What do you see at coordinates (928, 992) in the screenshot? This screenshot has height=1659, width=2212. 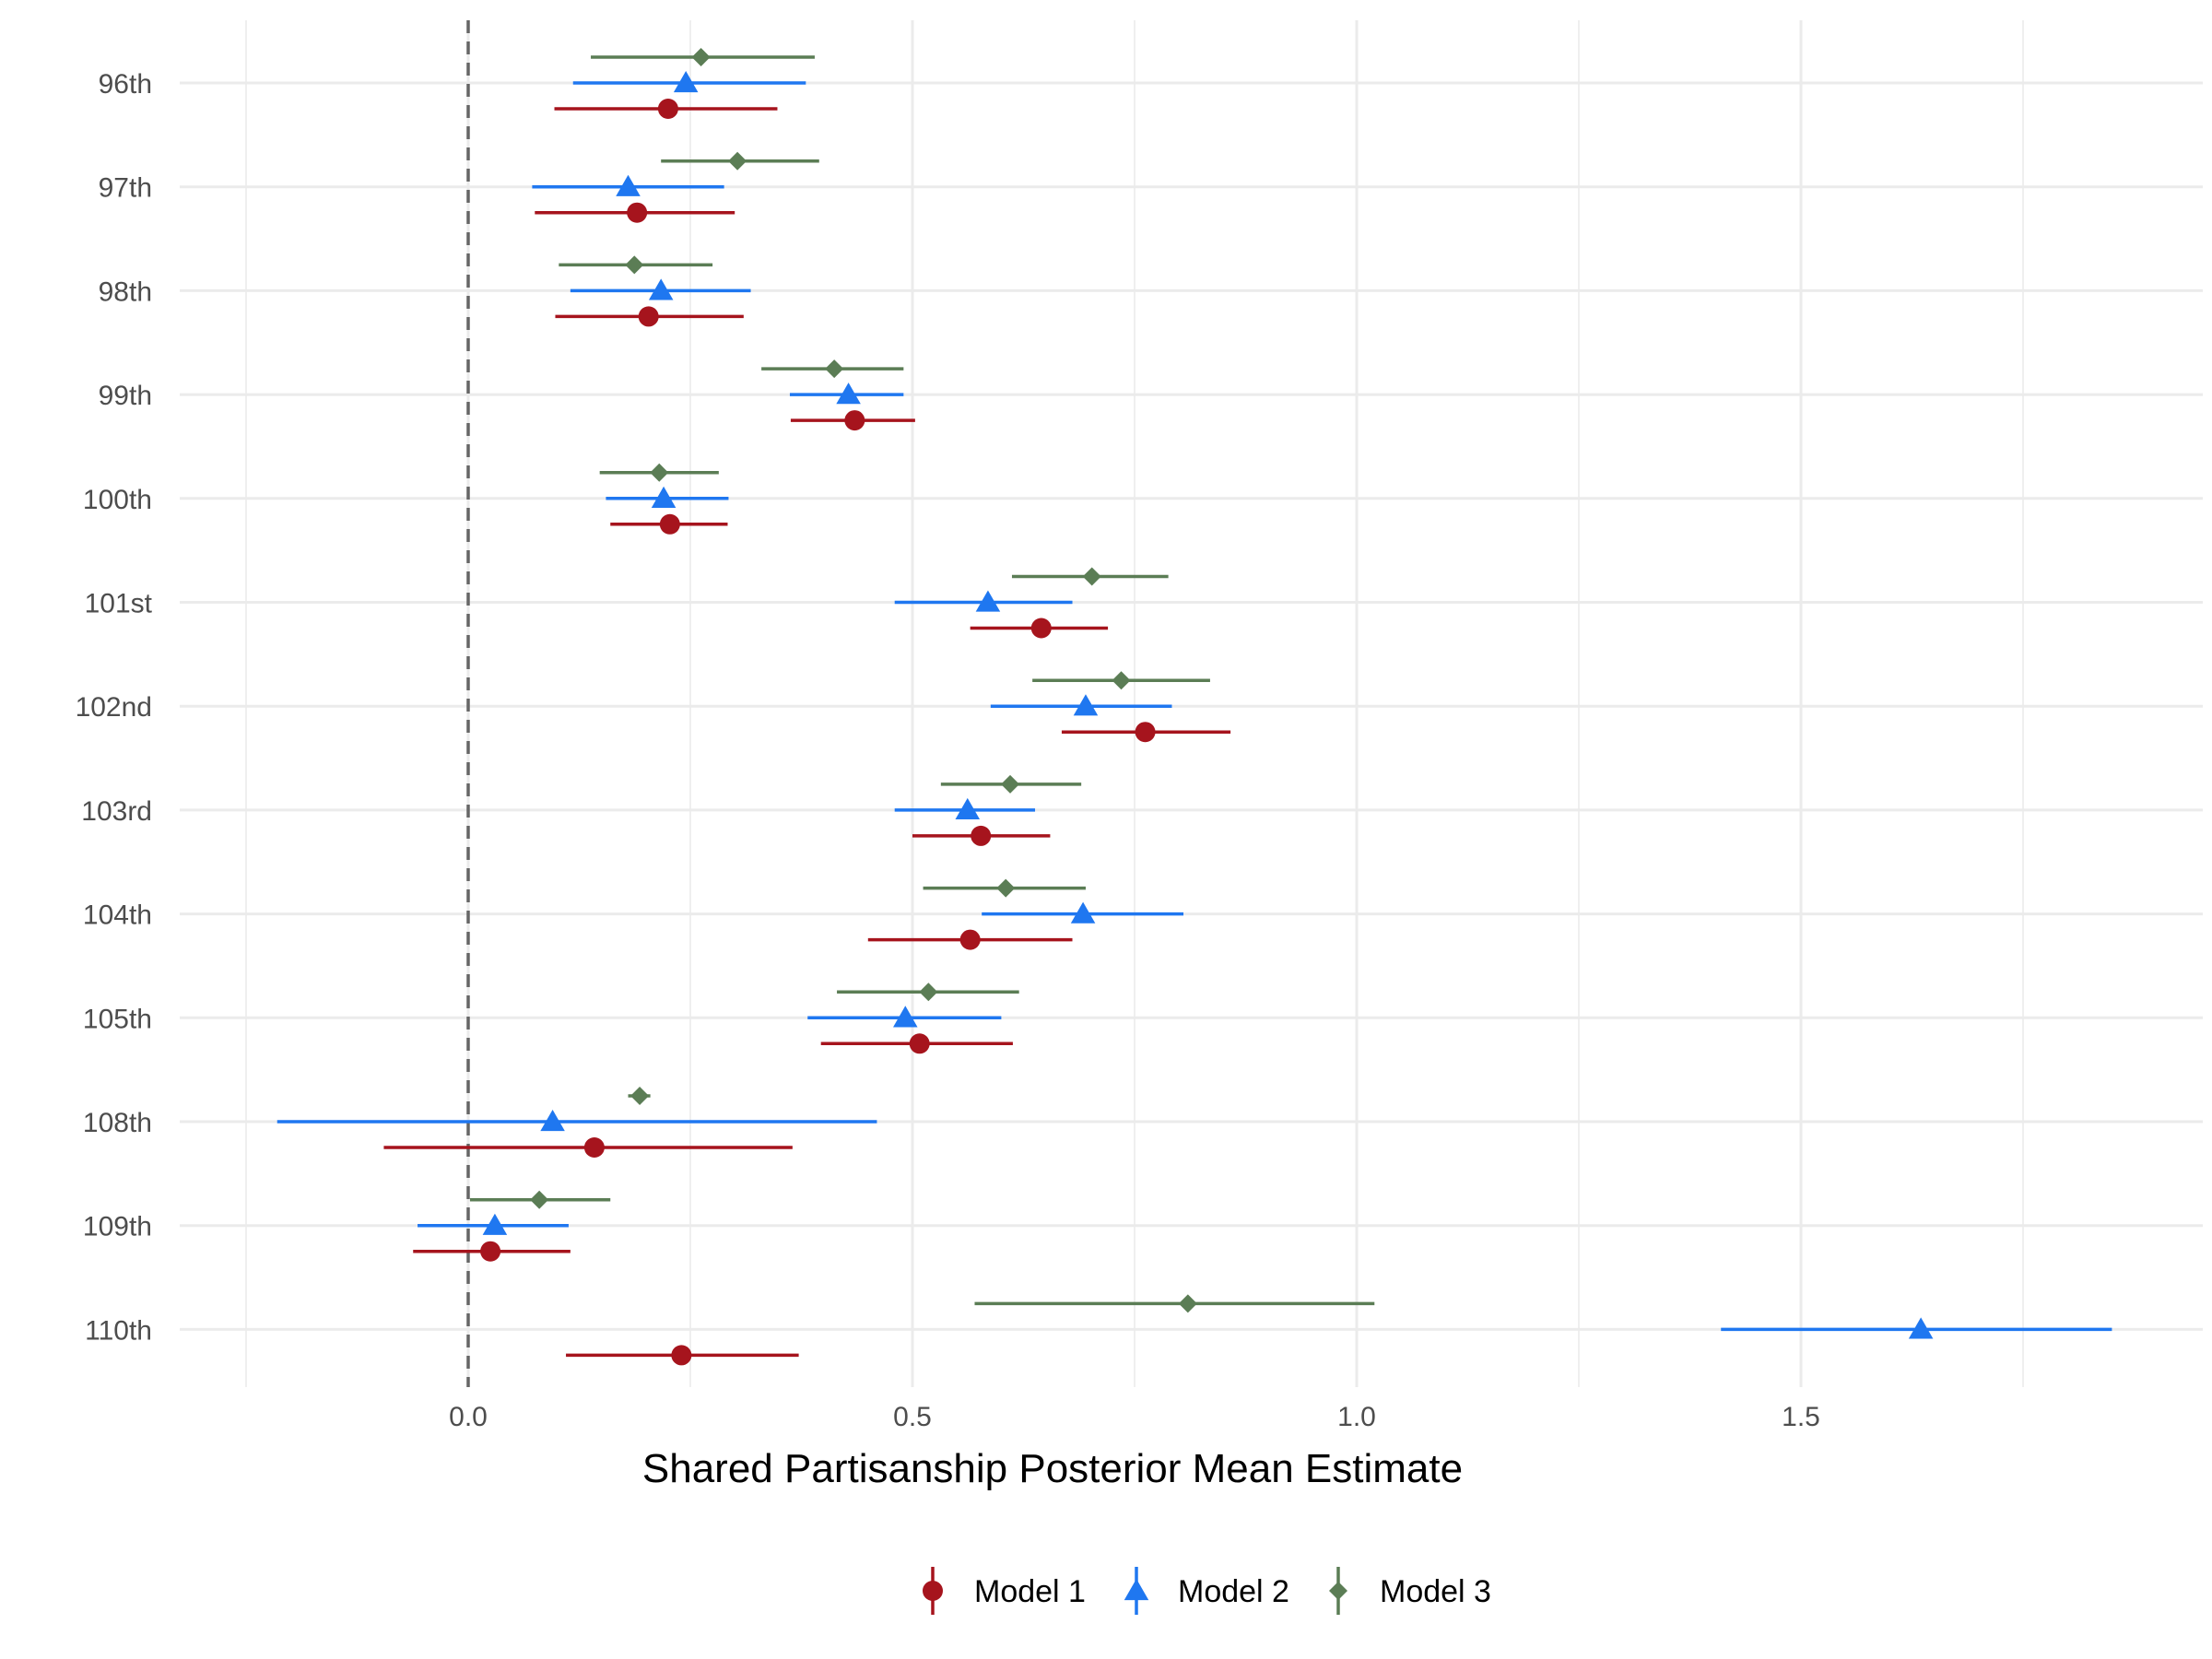 I see `point-model-3-105th` at bounding box center [928, 992].